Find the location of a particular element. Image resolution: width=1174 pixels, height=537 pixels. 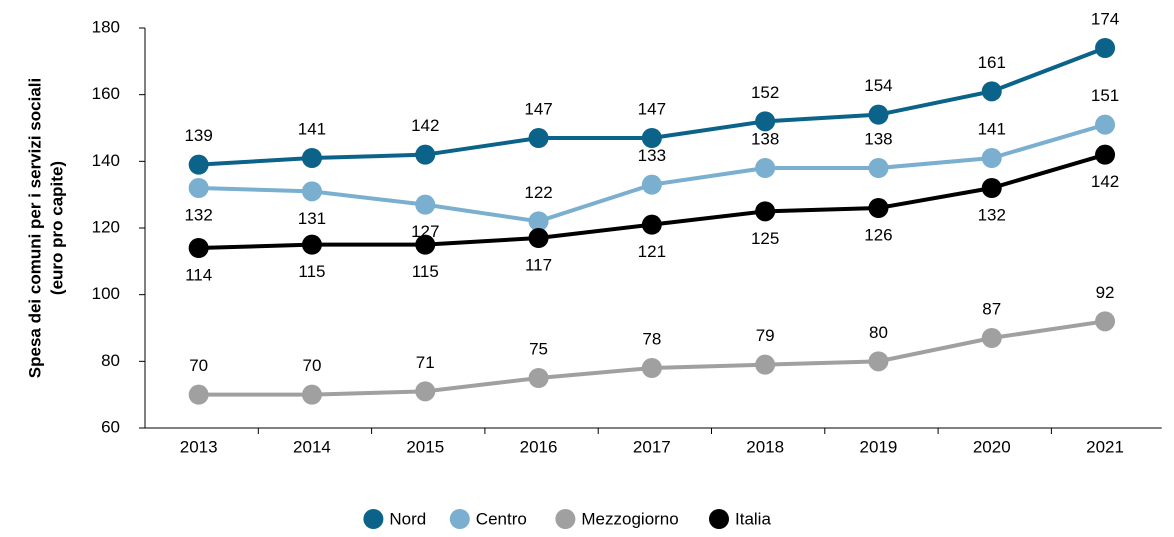

data-label: 117 is located at coordinates (538, 264).